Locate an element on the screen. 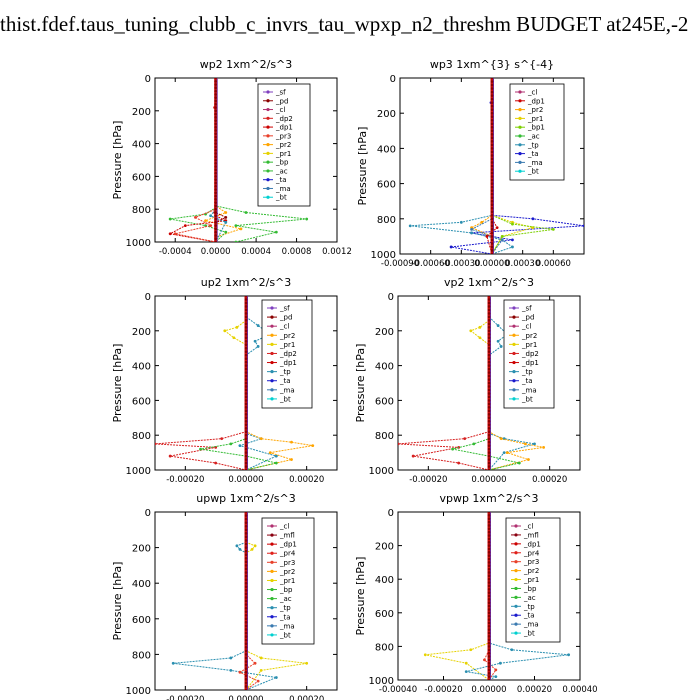  x-tick-label: -0.00040 is located at coordinates (398, 690).